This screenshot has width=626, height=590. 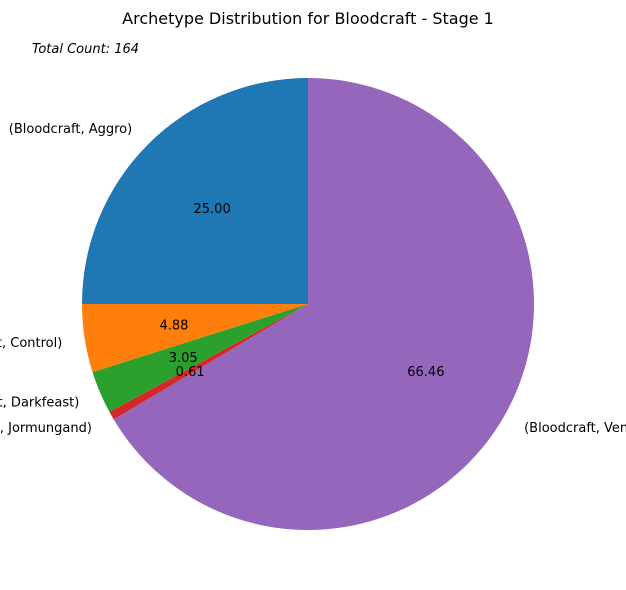 I want to click on percent-label: 66.46, so click(x=425, y=372).